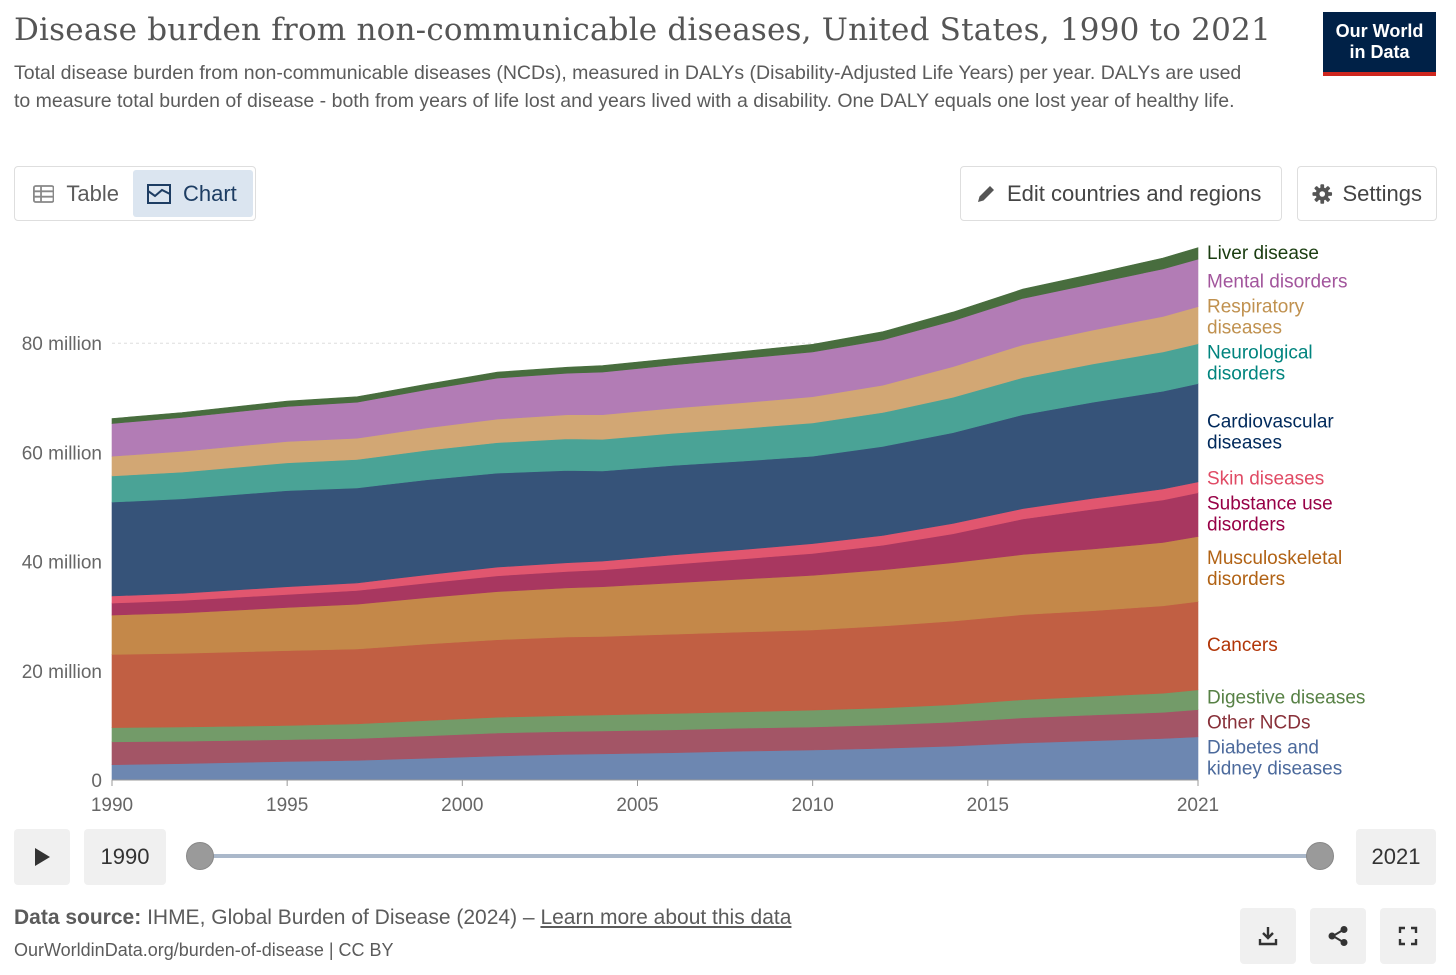  I want to click on download-button, so click(1268, 936).